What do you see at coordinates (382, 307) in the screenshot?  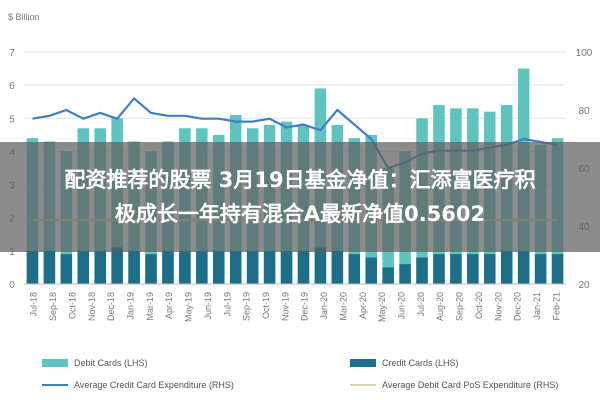 I see `x-axis-tick-label: May-20` at bounding box center [382, 307].